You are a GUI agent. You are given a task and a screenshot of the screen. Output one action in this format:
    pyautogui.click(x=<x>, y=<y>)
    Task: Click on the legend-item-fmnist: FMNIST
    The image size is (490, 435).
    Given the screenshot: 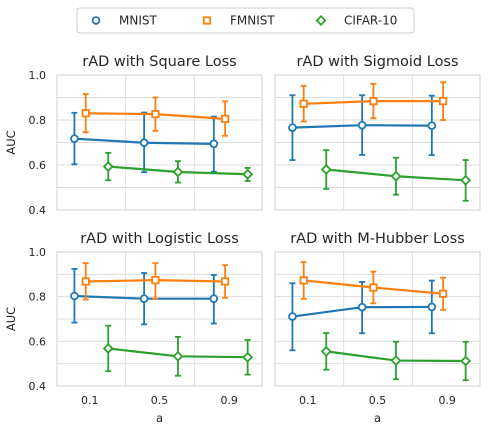 What is the action you would take?
    pyautogui.click(x=238, y=21)
    